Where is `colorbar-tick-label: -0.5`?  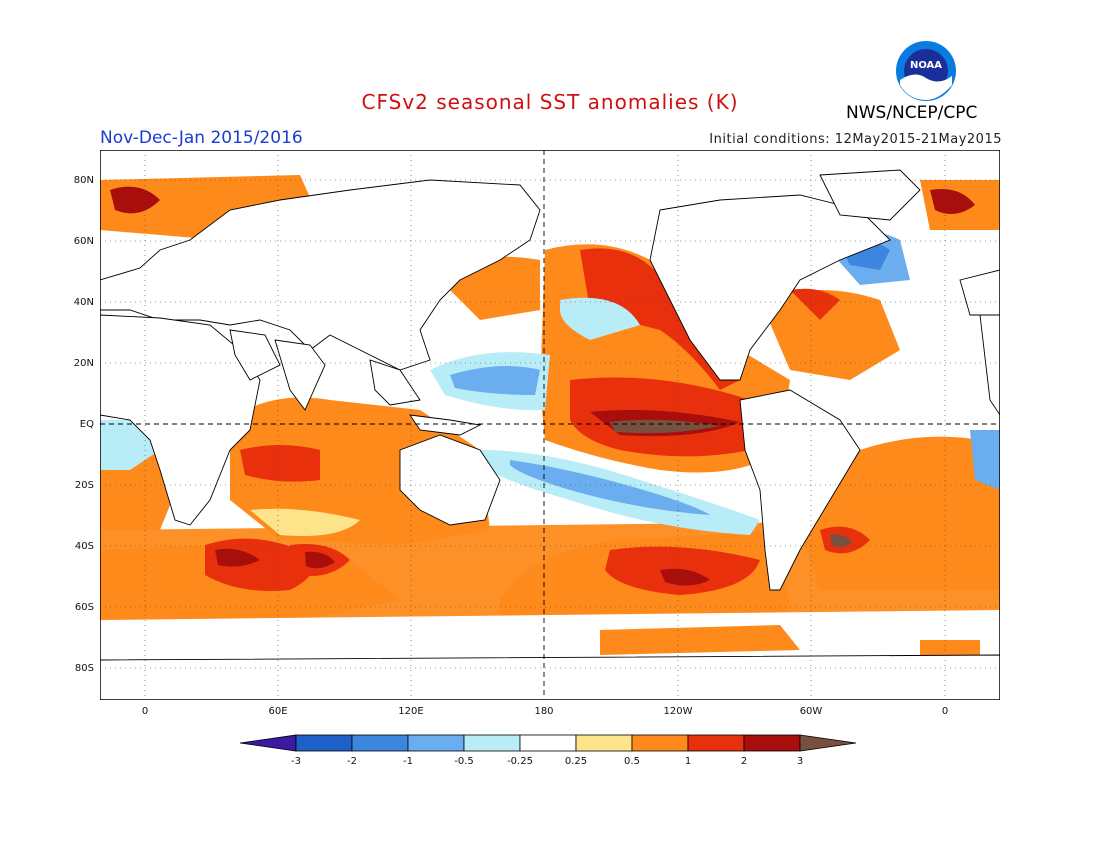 colorbar-tick-label: -0.5 is located at coordinates (464, 761).